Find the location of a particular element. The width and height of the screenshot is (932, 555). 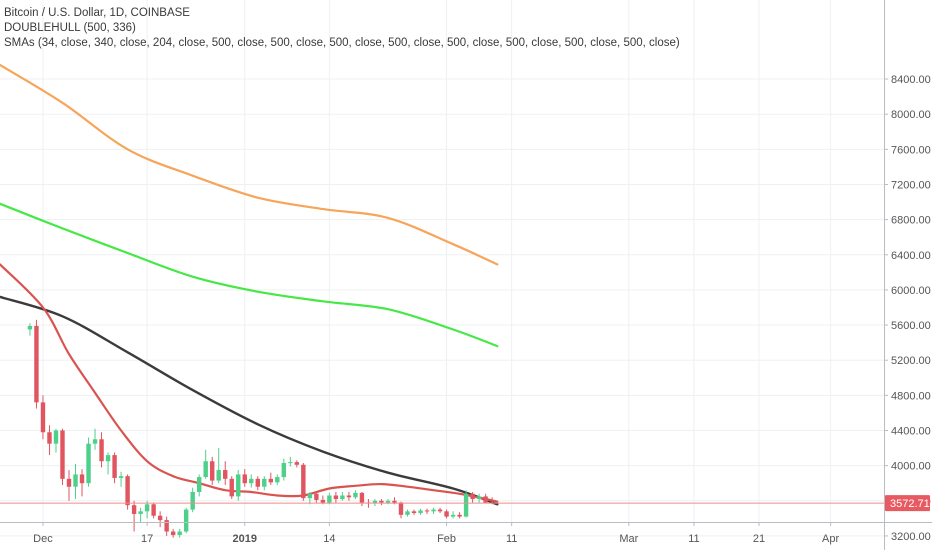

series-line-green is located at coordinates (249, 275).